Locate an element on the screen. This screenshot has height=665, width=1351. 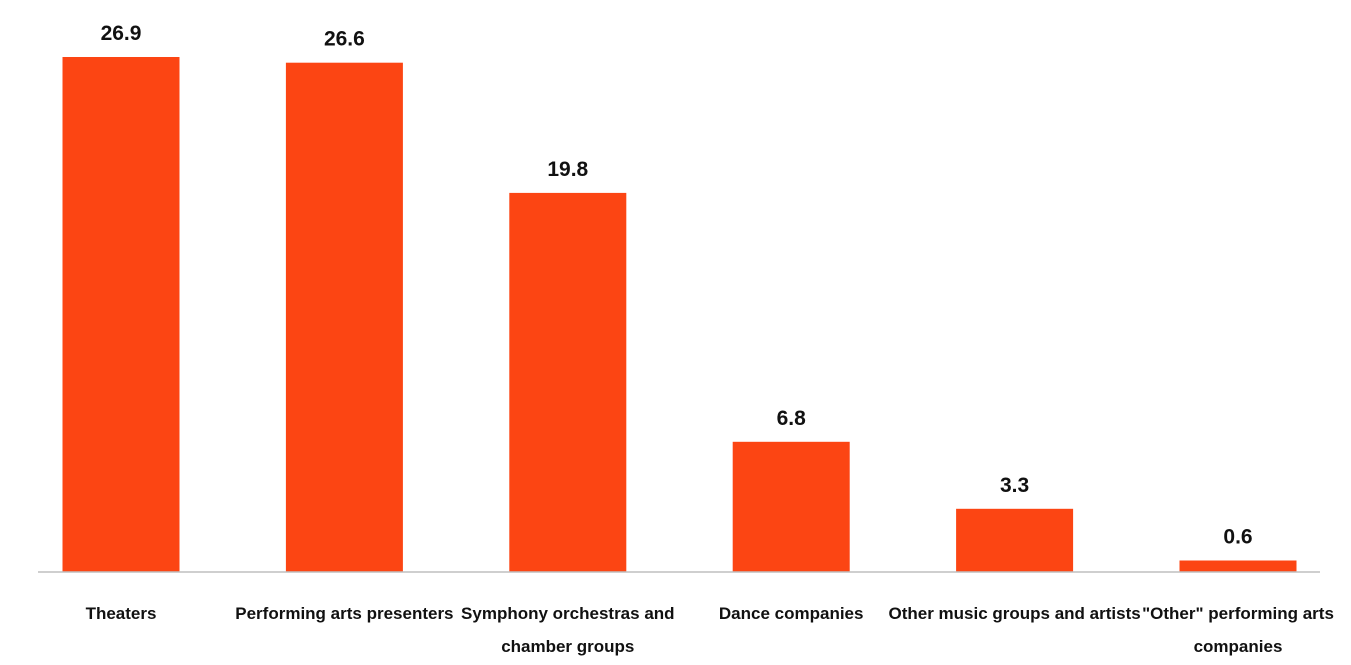
category-tick-label: Theaters is located at coordinates (121, 613).